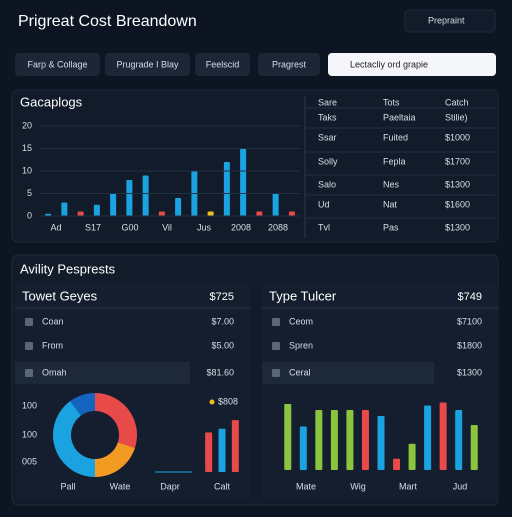  What do you see at coordinates (241, 227) in the screenshot?
I see `x-label: 2008` at bounding box center [241, 227].